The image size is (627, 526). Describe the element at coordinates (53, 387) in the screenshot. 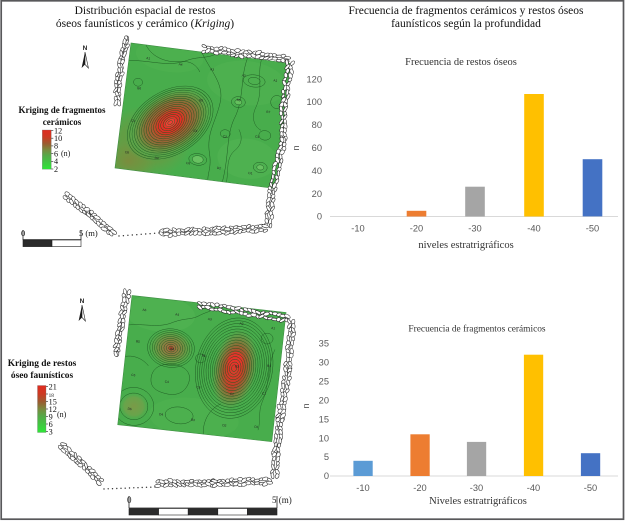

I see `svg-text: 21` at that location.